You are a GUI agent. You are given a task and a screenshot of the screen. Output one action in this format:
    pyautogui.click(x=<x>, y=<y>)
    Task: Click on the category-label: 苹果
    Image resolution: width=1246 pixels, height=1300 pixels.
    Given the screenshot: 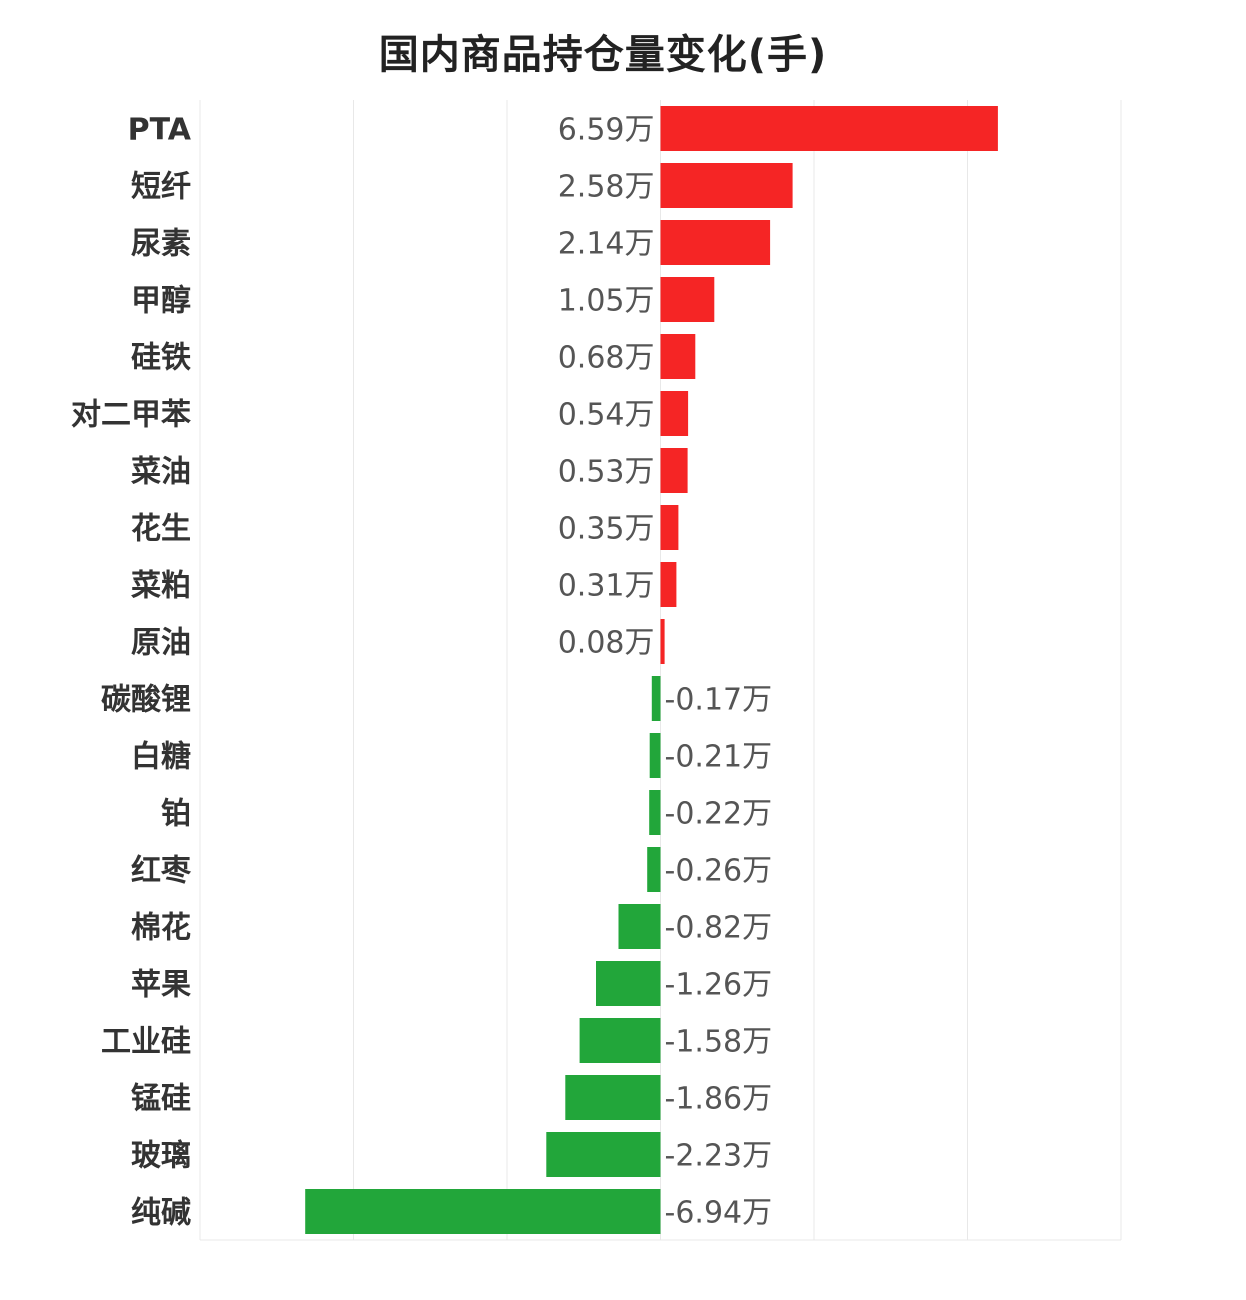 What is the action you would take?
    pyautogui.click(x=161, y=985)
    